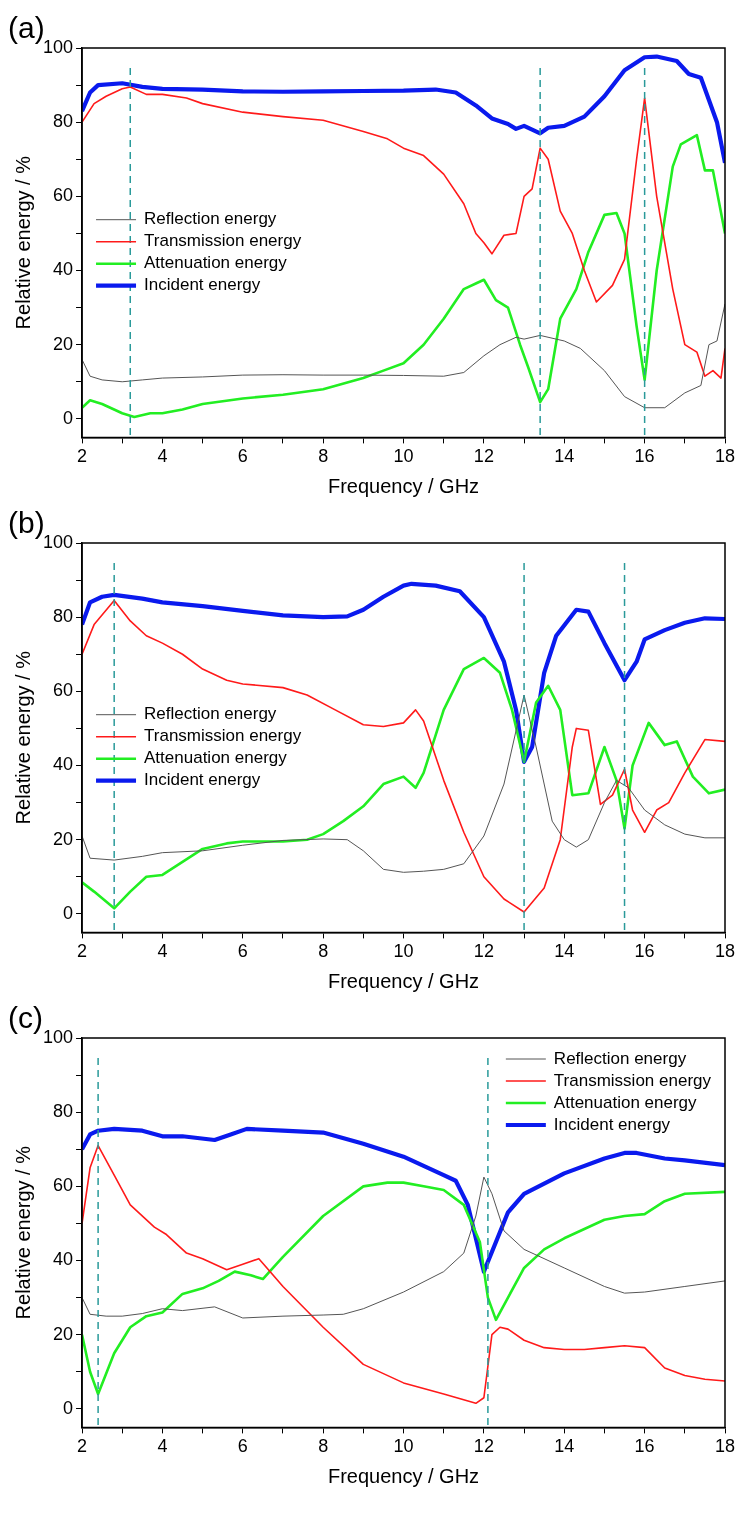  Describe the element at coordinates (25, 1018) in the screenshot. I see `chart-title: (c)` at that location.